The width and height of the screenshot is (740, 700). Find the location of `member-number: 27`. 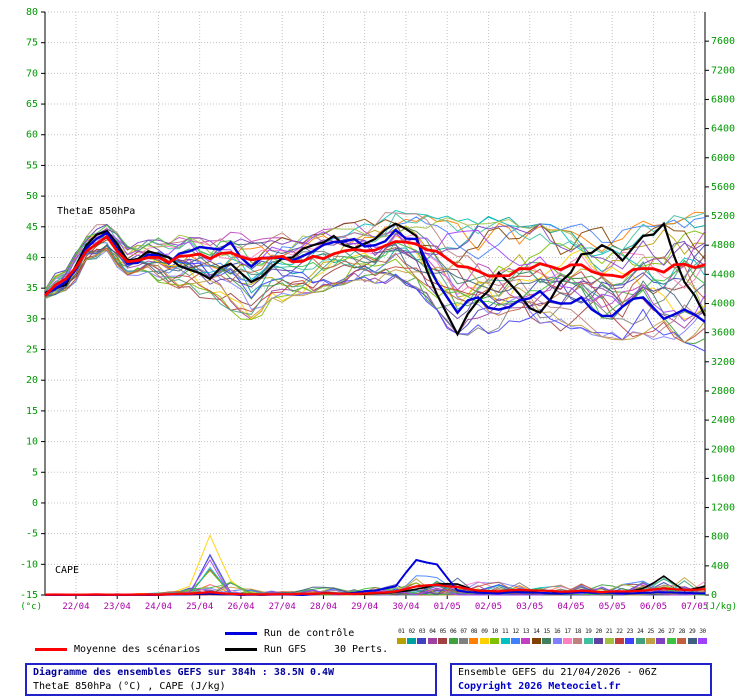

member-number: 27 is located at coordinates (671, 631).